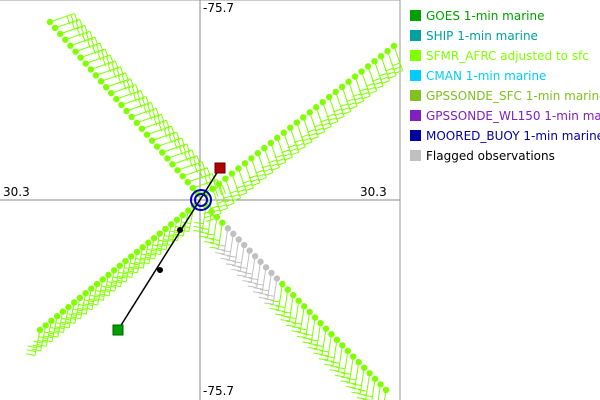 This screenshot has width=600, height=400. What do you see at coordinates (169, 249) in the screenshot?
I see `track-line` at bounding box center [169, 249].